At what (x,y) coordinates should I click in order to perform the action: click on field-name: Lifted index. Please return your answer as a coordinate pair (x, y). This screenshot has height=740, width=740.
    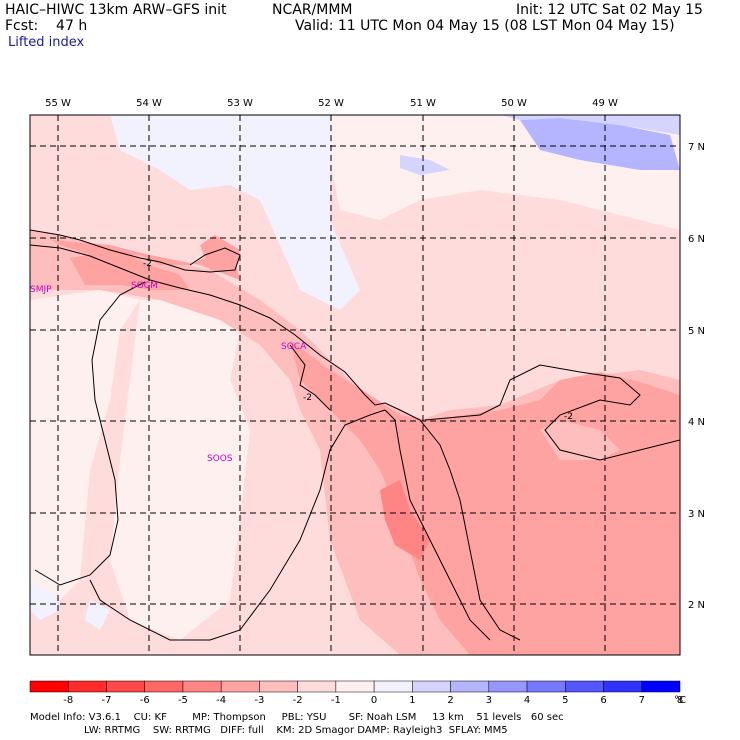
    Looking at the image, I should click on (46, 42).